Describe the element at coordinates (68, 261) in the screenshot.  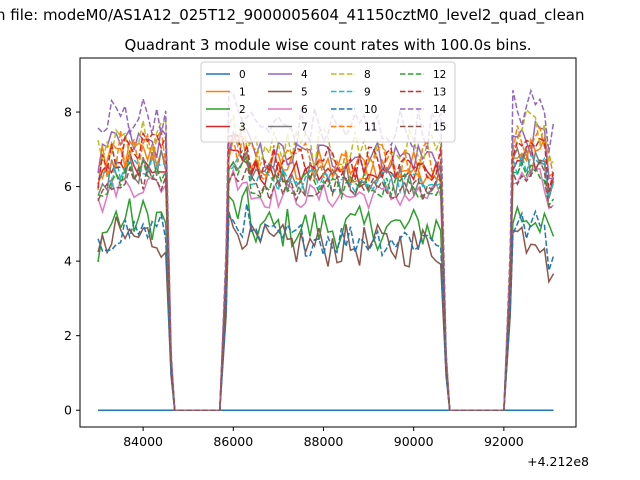
I see `y-tick-label: 4` at that location.